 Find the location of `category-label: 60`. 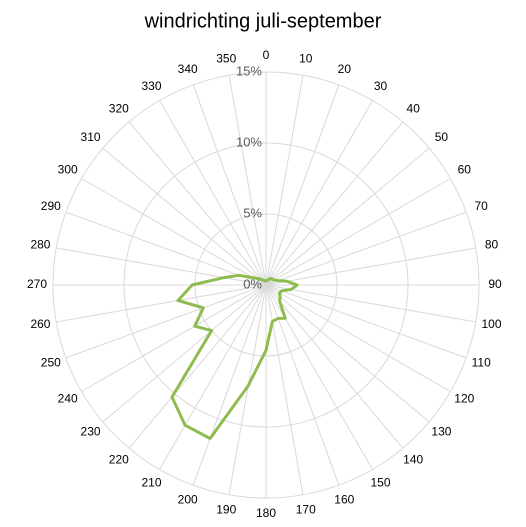

category-label: 60 is located at coordinates (465, 170).